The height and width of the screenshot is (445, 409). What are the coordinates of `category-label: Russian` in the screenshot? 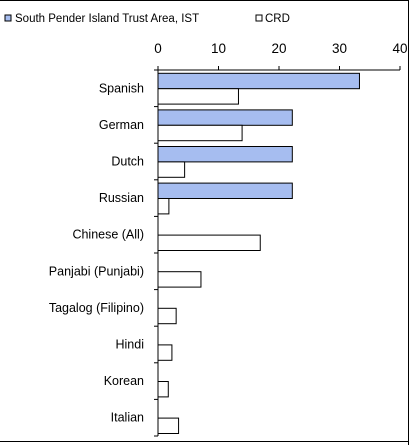 It's located at (121, 198).